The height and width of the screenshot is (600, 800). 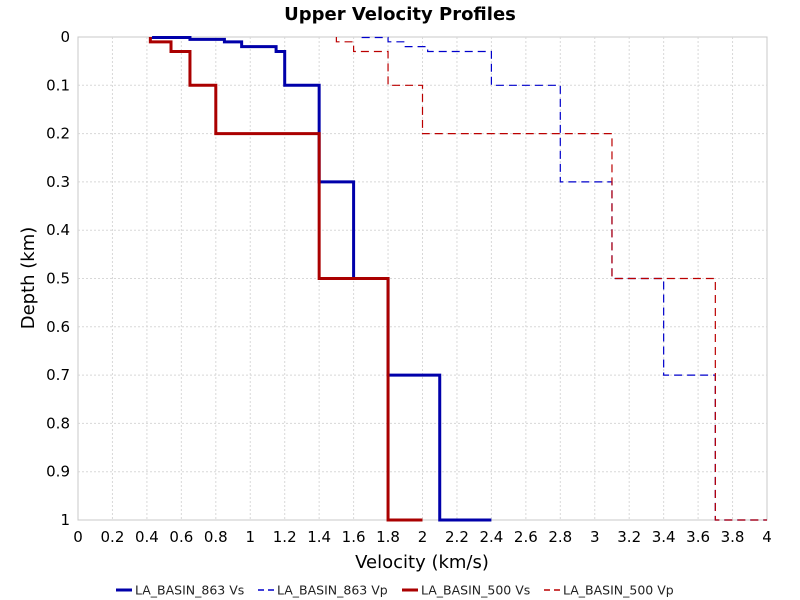 What do you see at coordinates (65, 37) in the screenshot?
I see `y-tick-label: 0` at bounding box center [65, 37].